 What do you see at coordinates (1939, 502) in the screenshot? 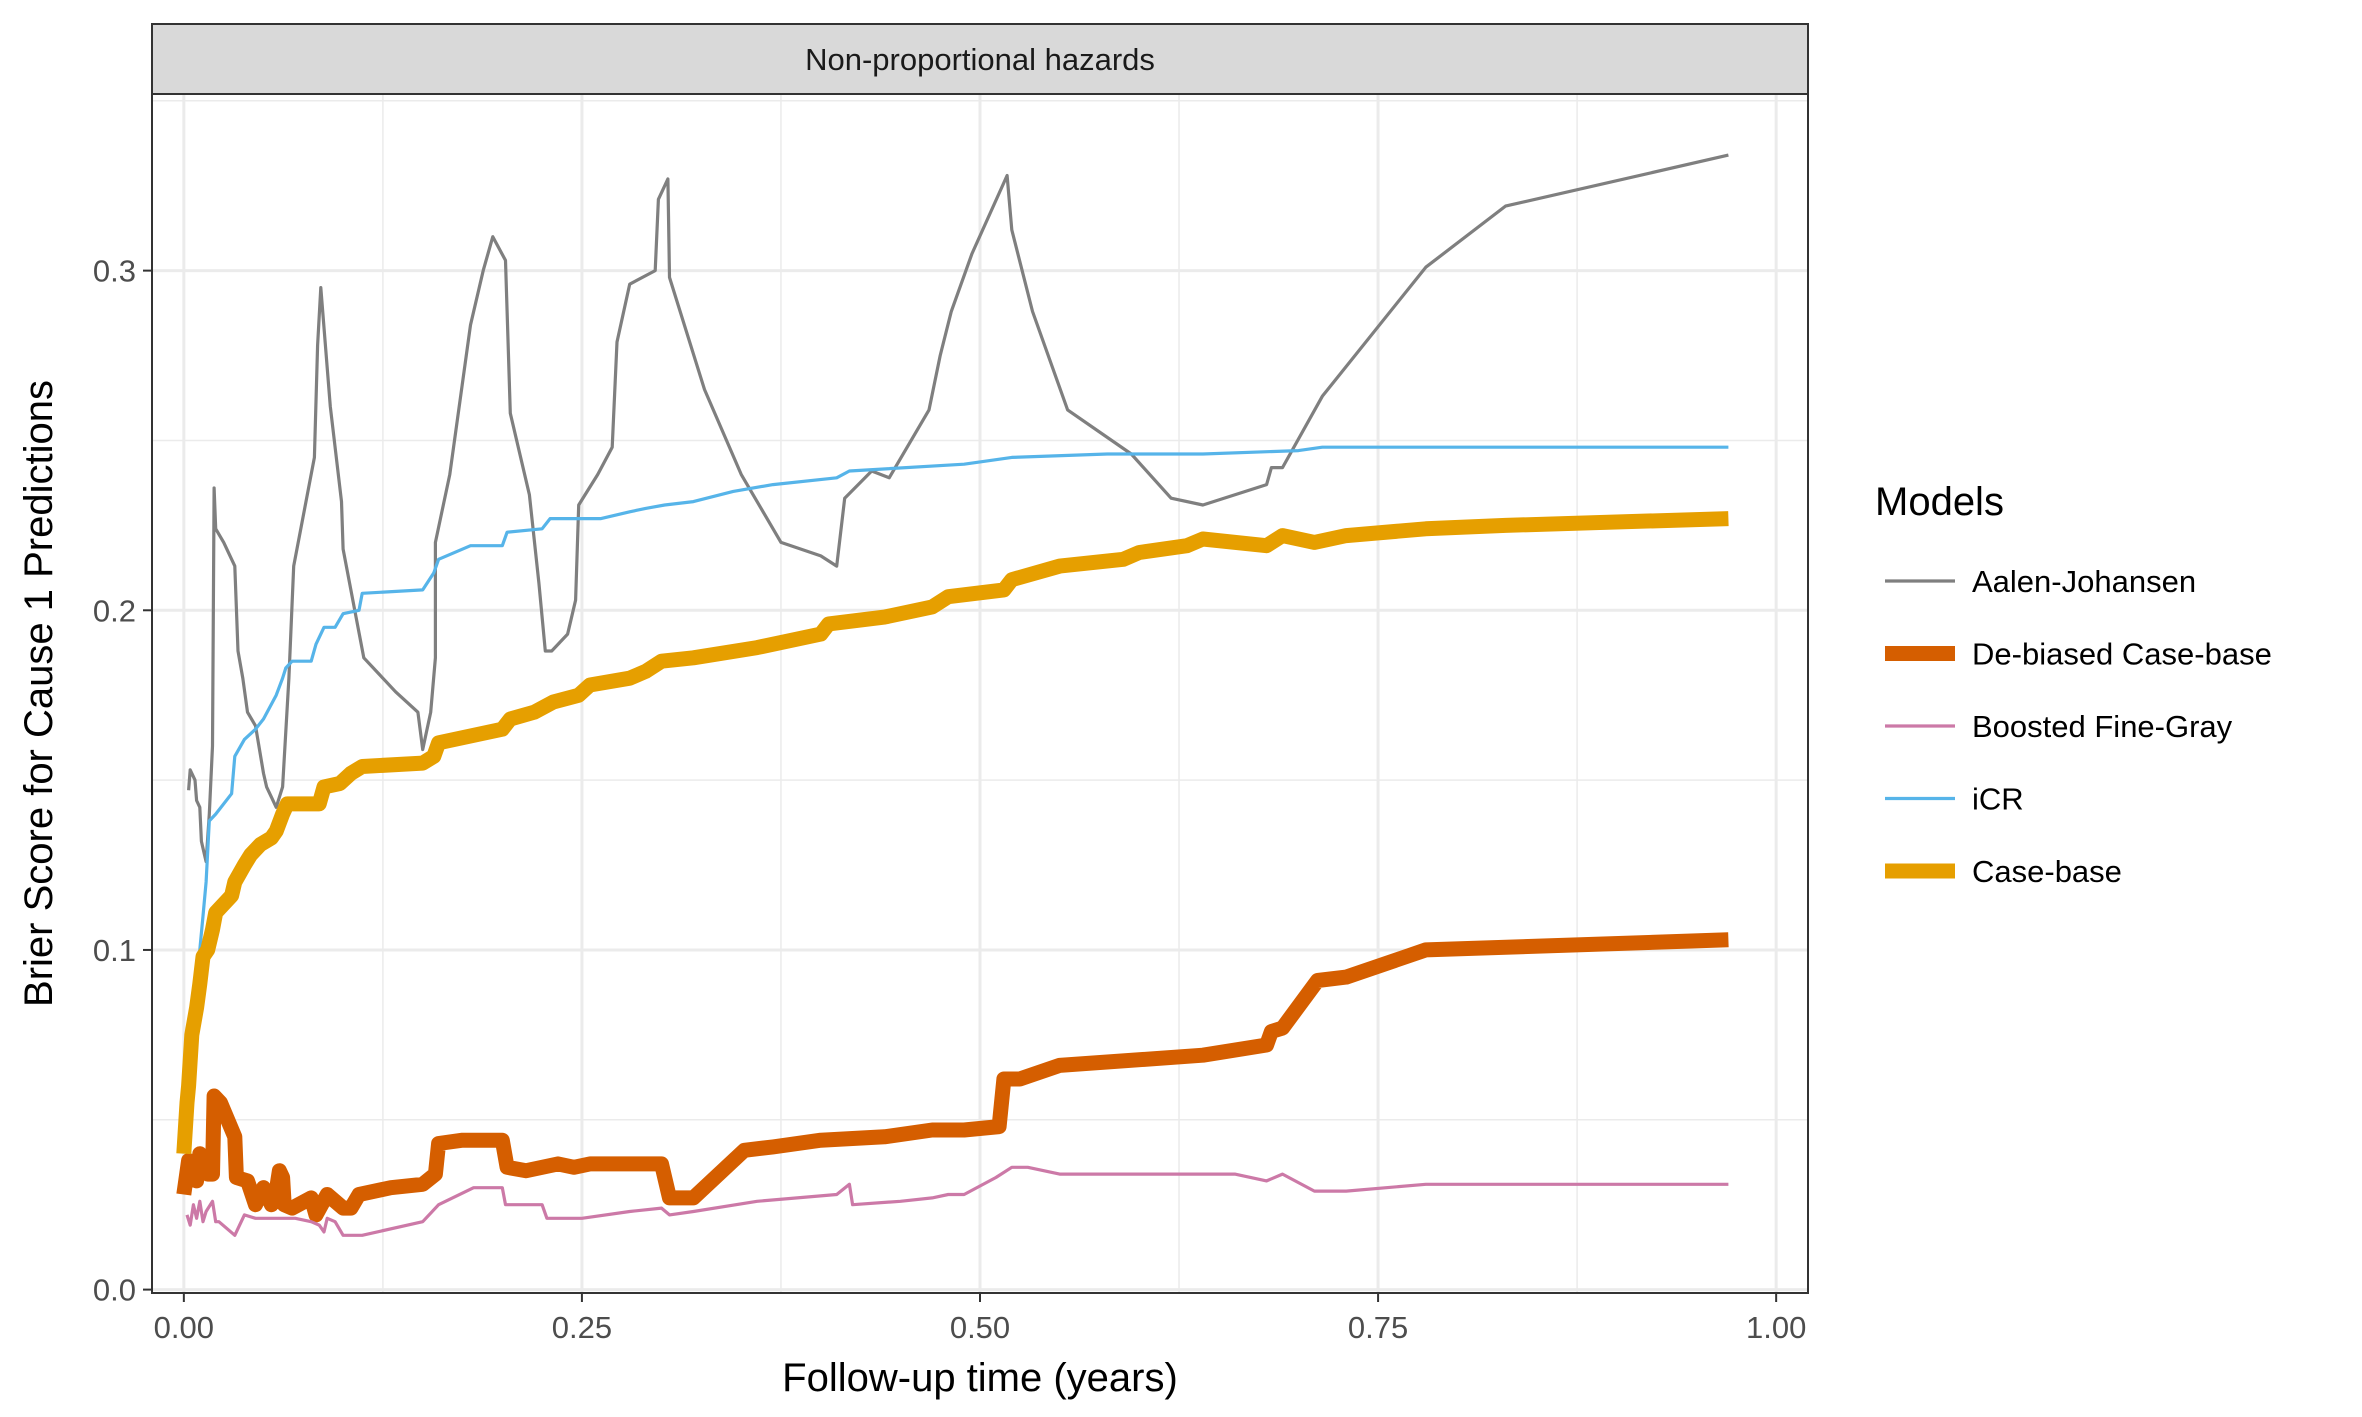
I see `legend-title: Models` at bounding box center [1939, 502].